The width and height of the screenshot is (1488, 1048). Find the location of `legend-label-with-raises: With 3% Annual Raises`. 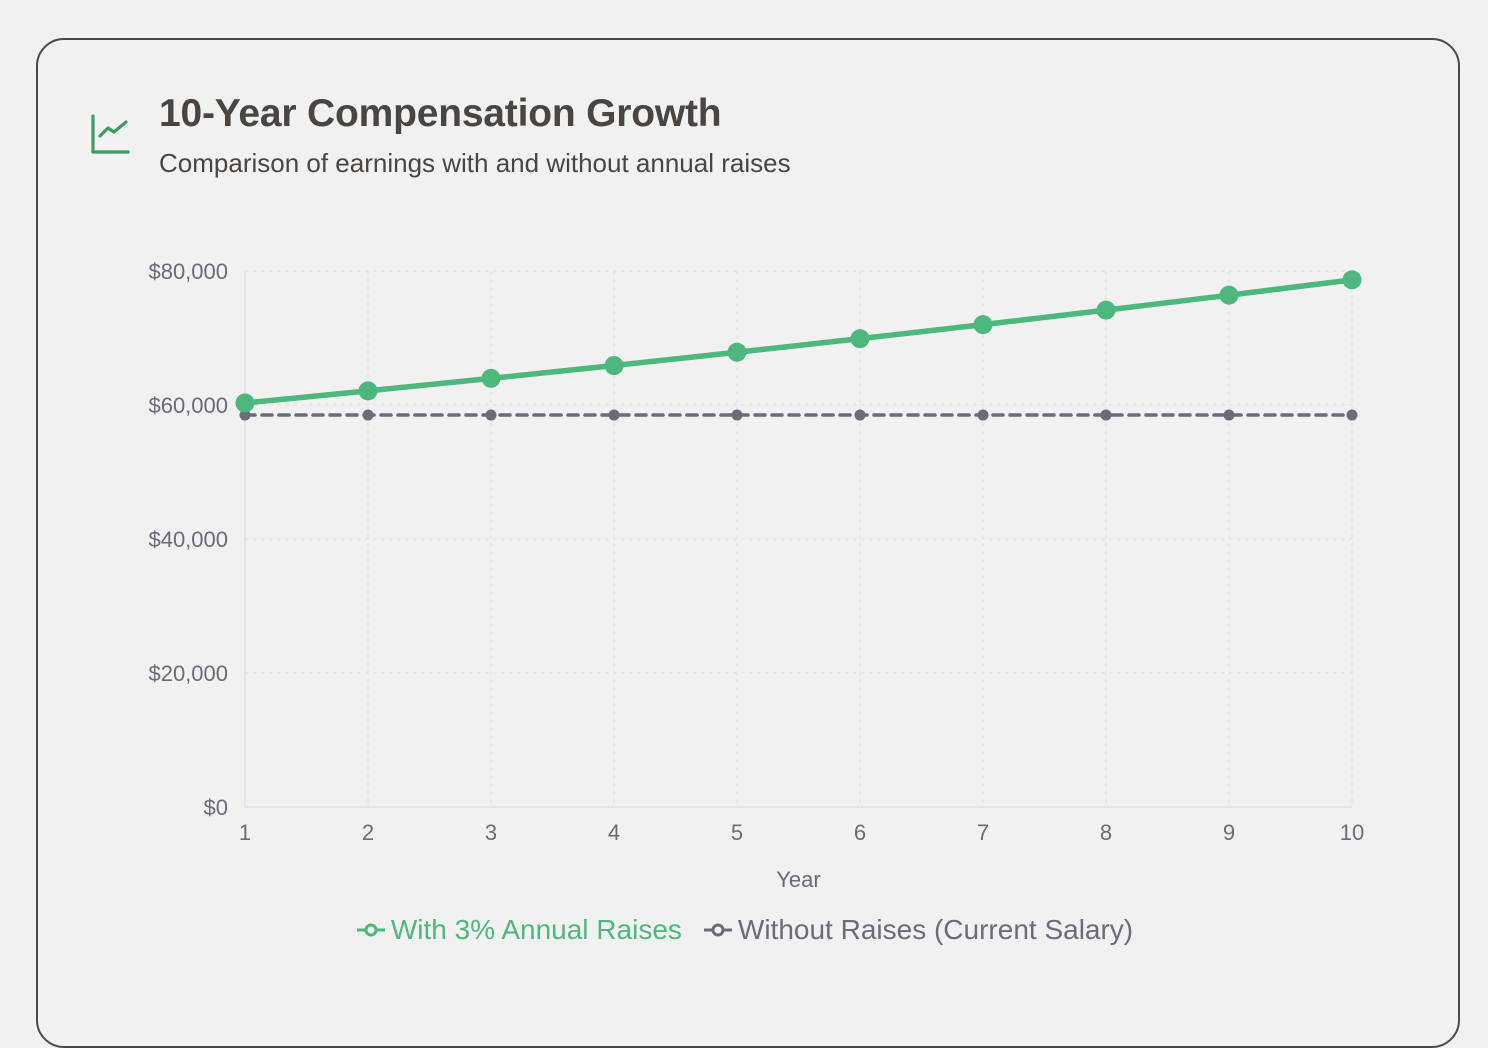

legend-label-with-raises: With 3% Annual Raises is located at coordinates (536, 929).